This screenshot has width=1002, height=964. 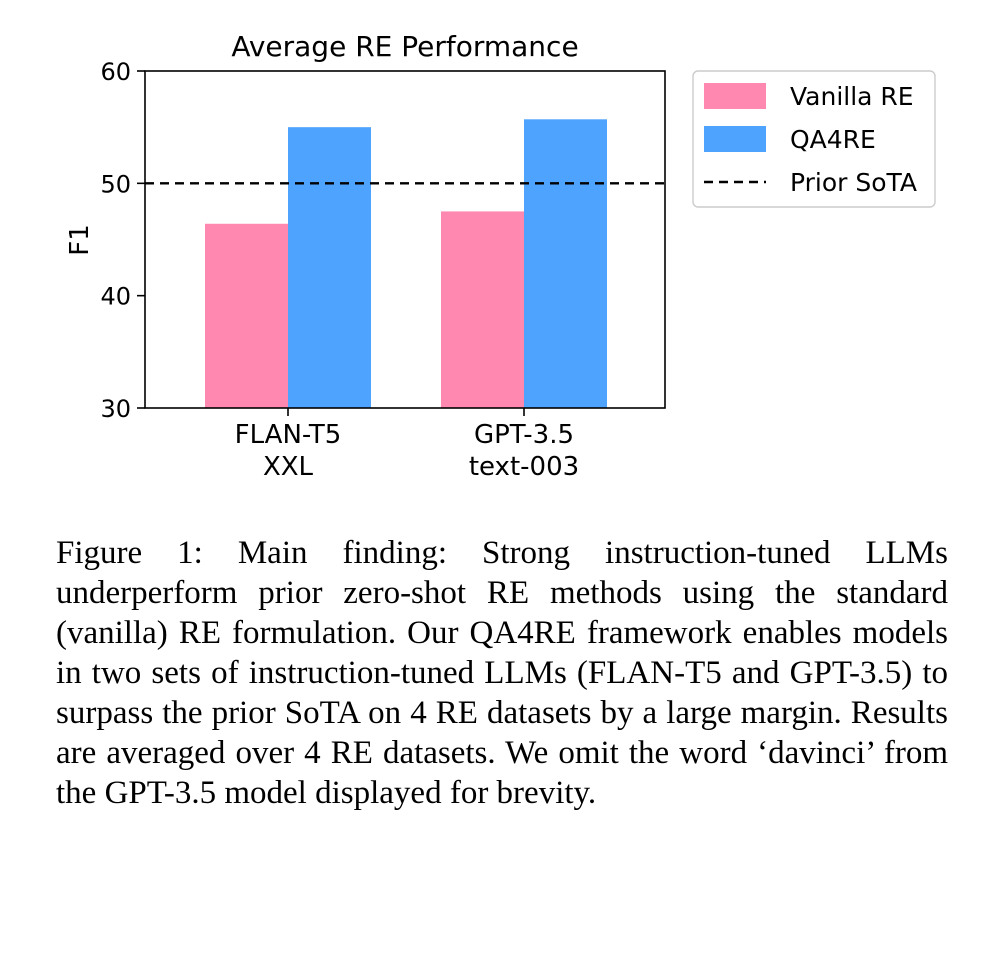 I want to click on y-tick-label: 40, so click(x=115, y=297).